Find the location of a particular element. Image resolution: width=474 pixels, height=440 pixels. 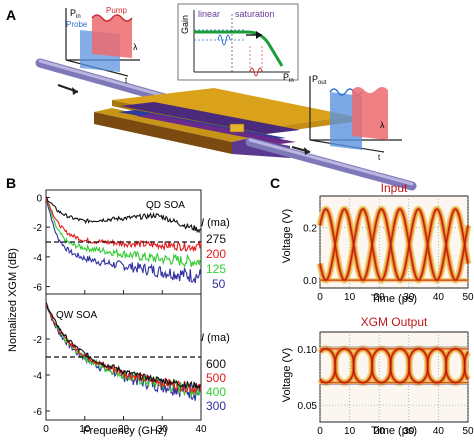

qw-current-unit: (ma) is located at coordinates (217, 338).